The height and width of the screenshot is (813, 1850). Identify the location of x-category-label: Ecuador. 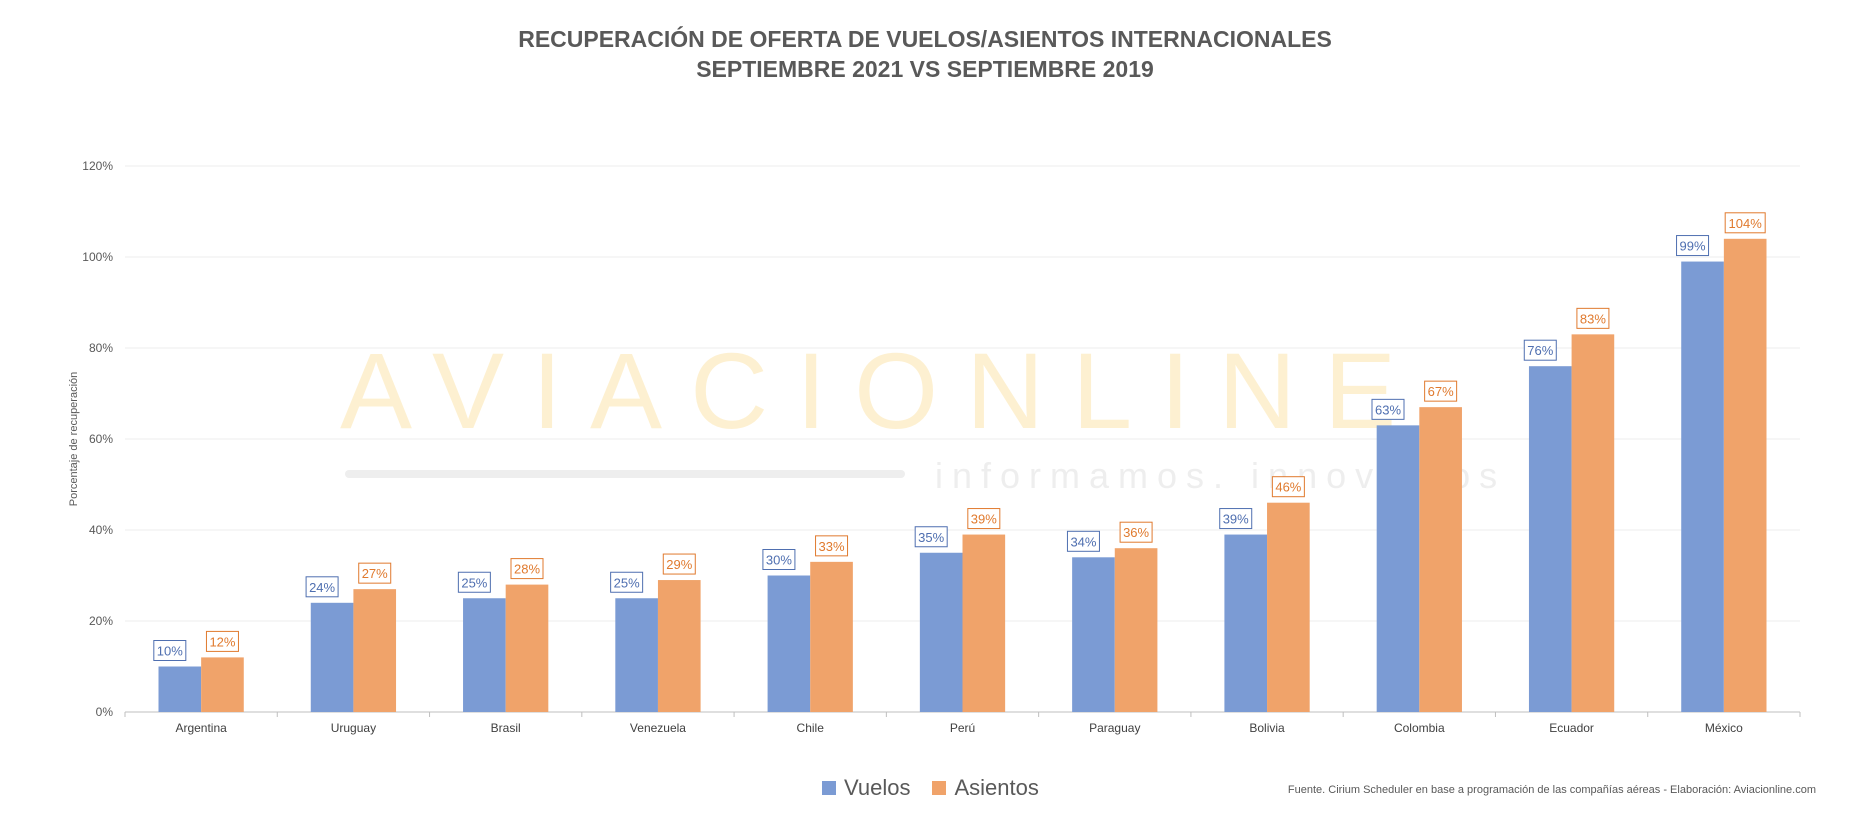
(1571, 728).